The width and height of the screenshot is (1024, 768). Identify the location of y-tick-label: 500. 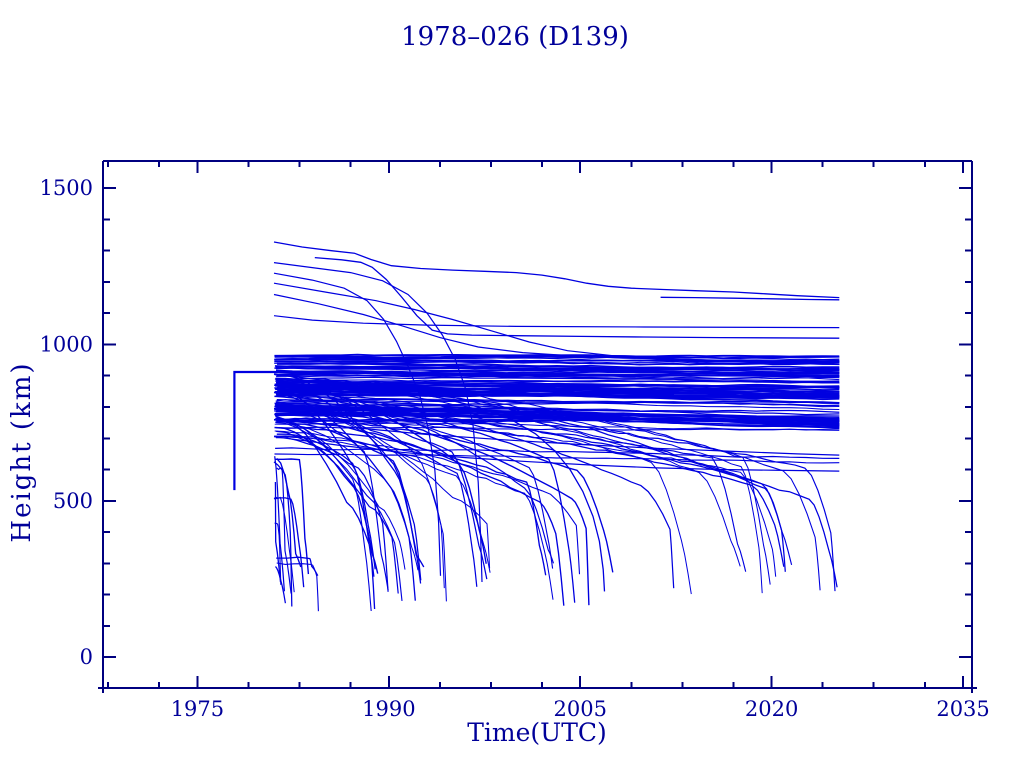
(73, 501).